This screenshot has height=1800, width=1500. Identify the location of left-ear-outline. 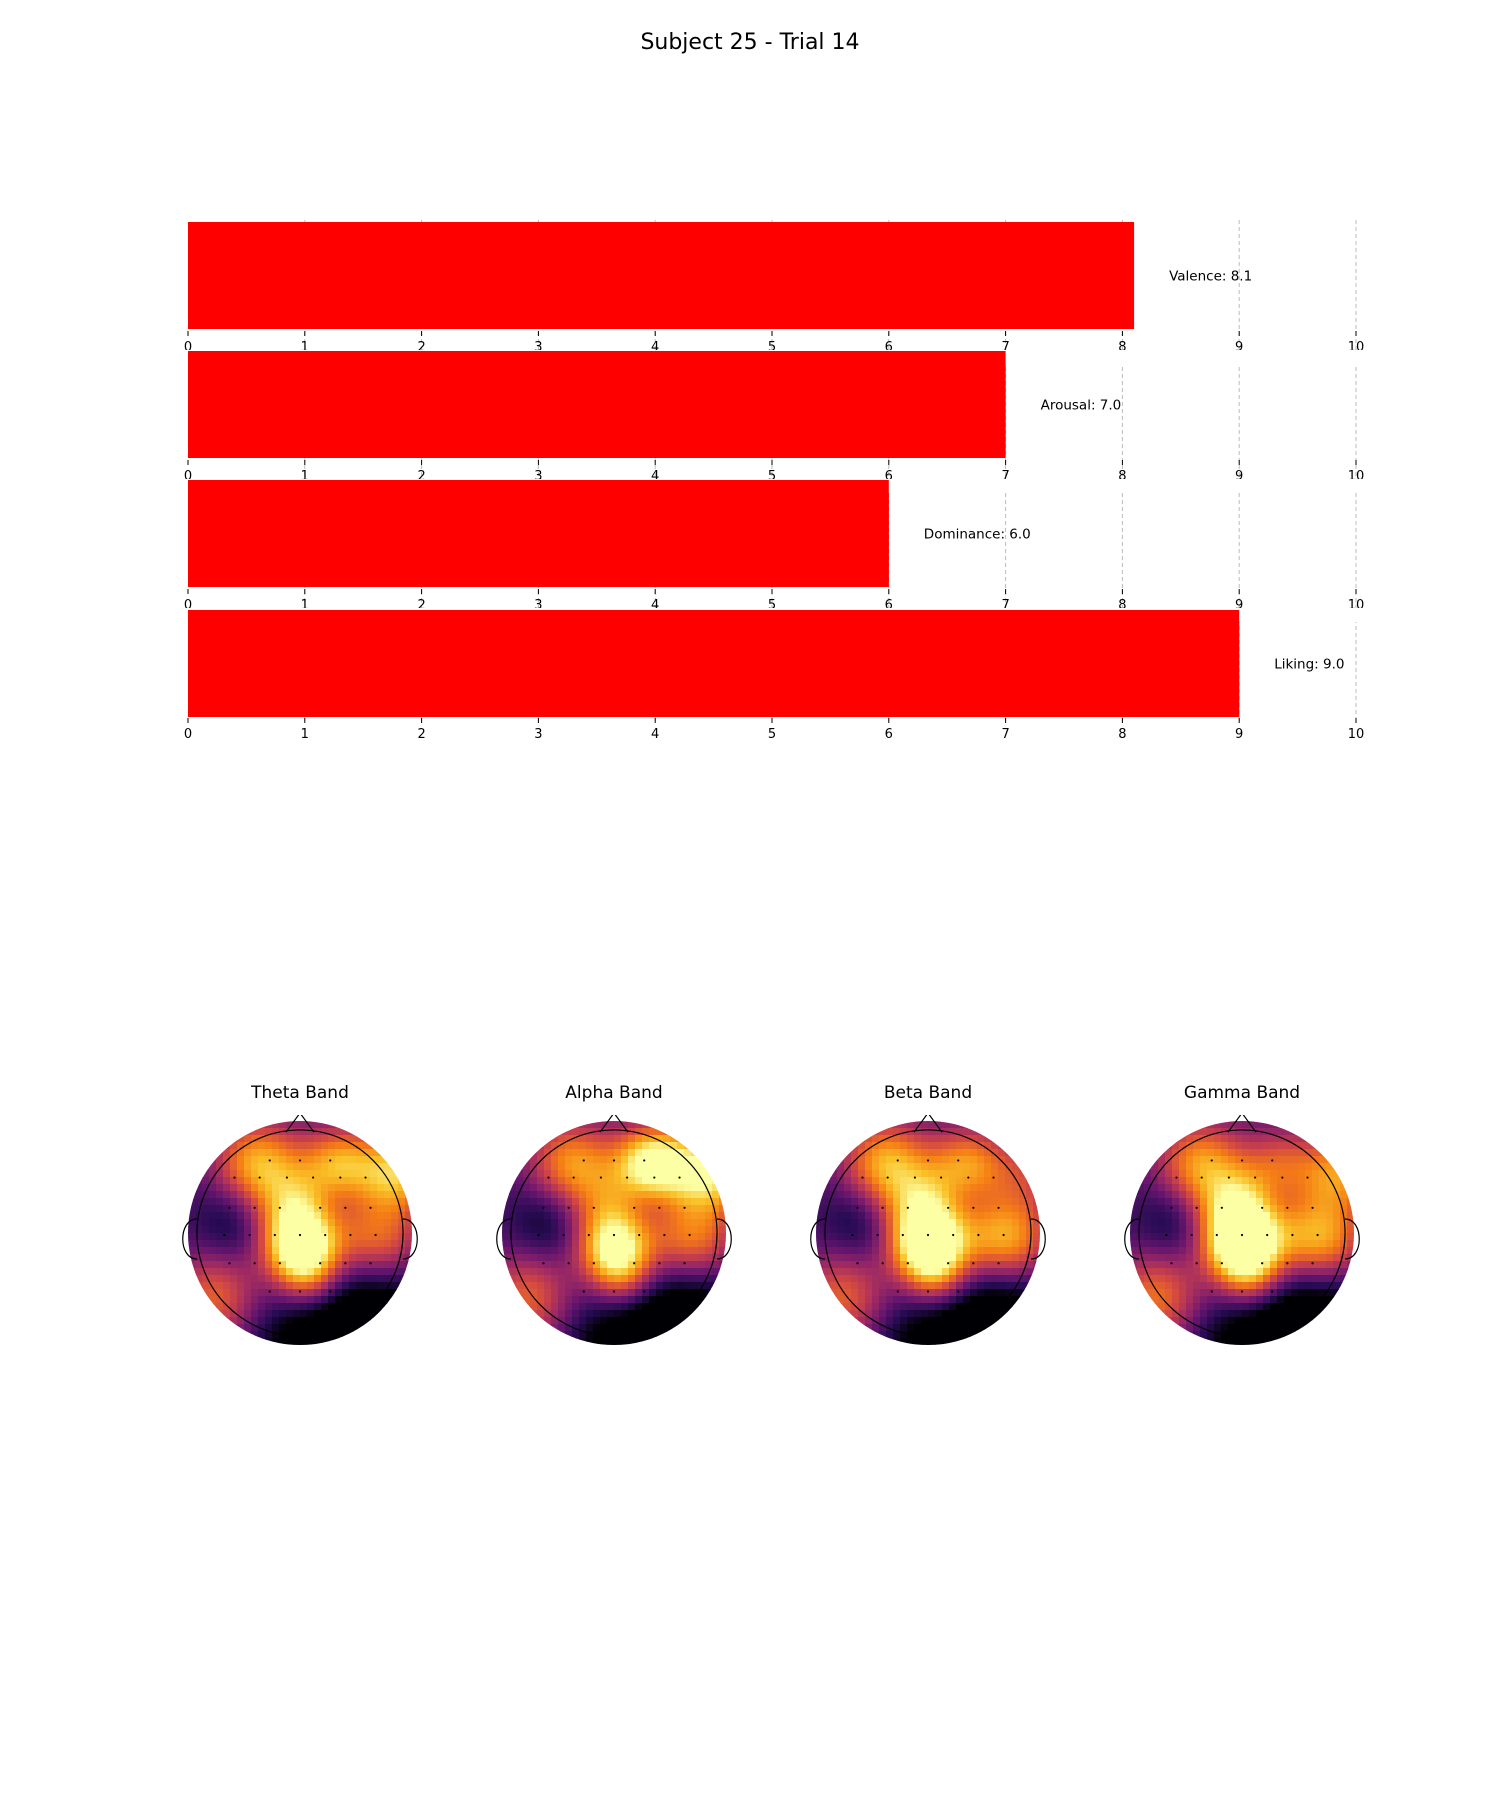
(818, 1239).